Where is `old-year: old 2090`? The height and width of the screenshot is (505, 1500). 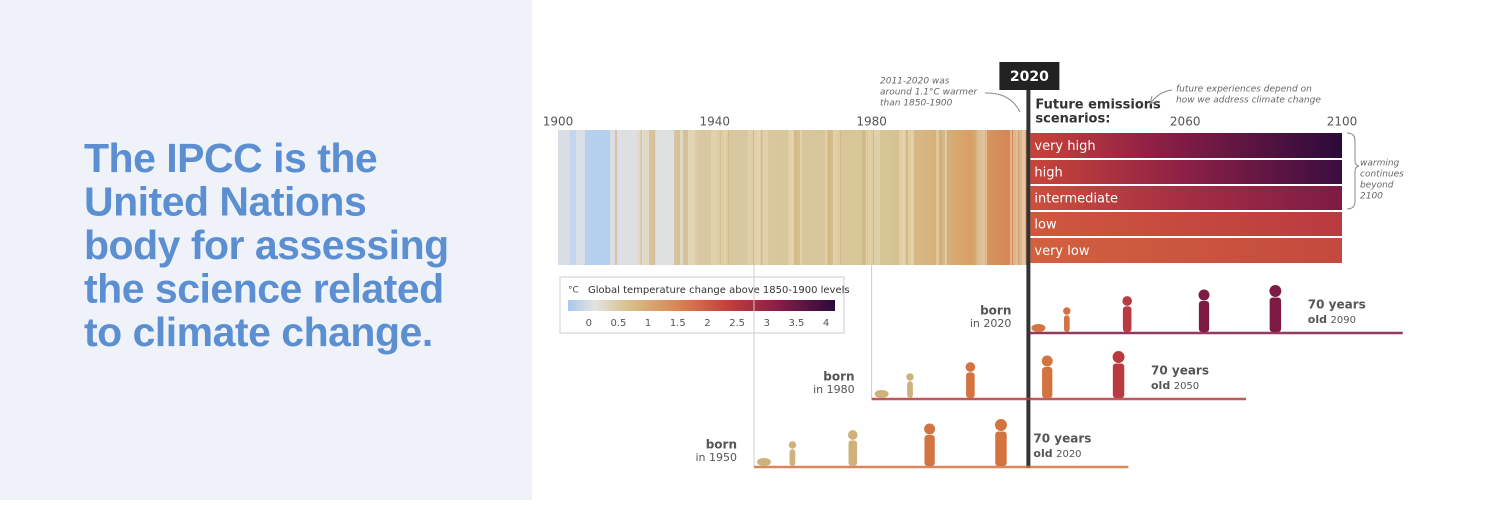
old-year: old 2090 is located at coordinates (1332, 319).